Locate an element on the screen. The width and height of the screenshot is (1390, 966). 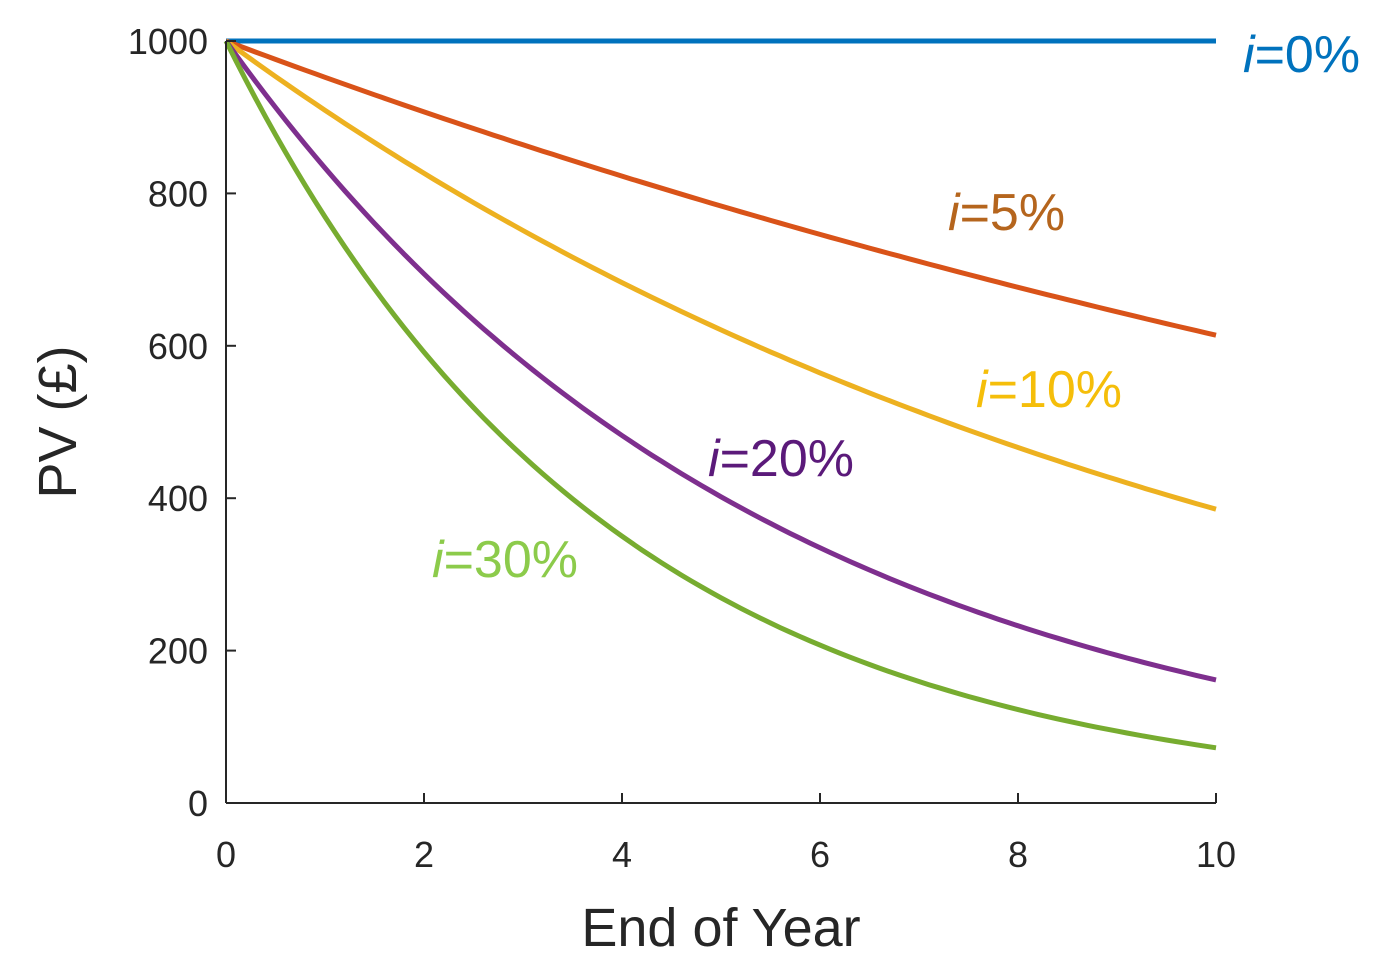
y-tick-label: 800 is located at coordinates (178, 193).